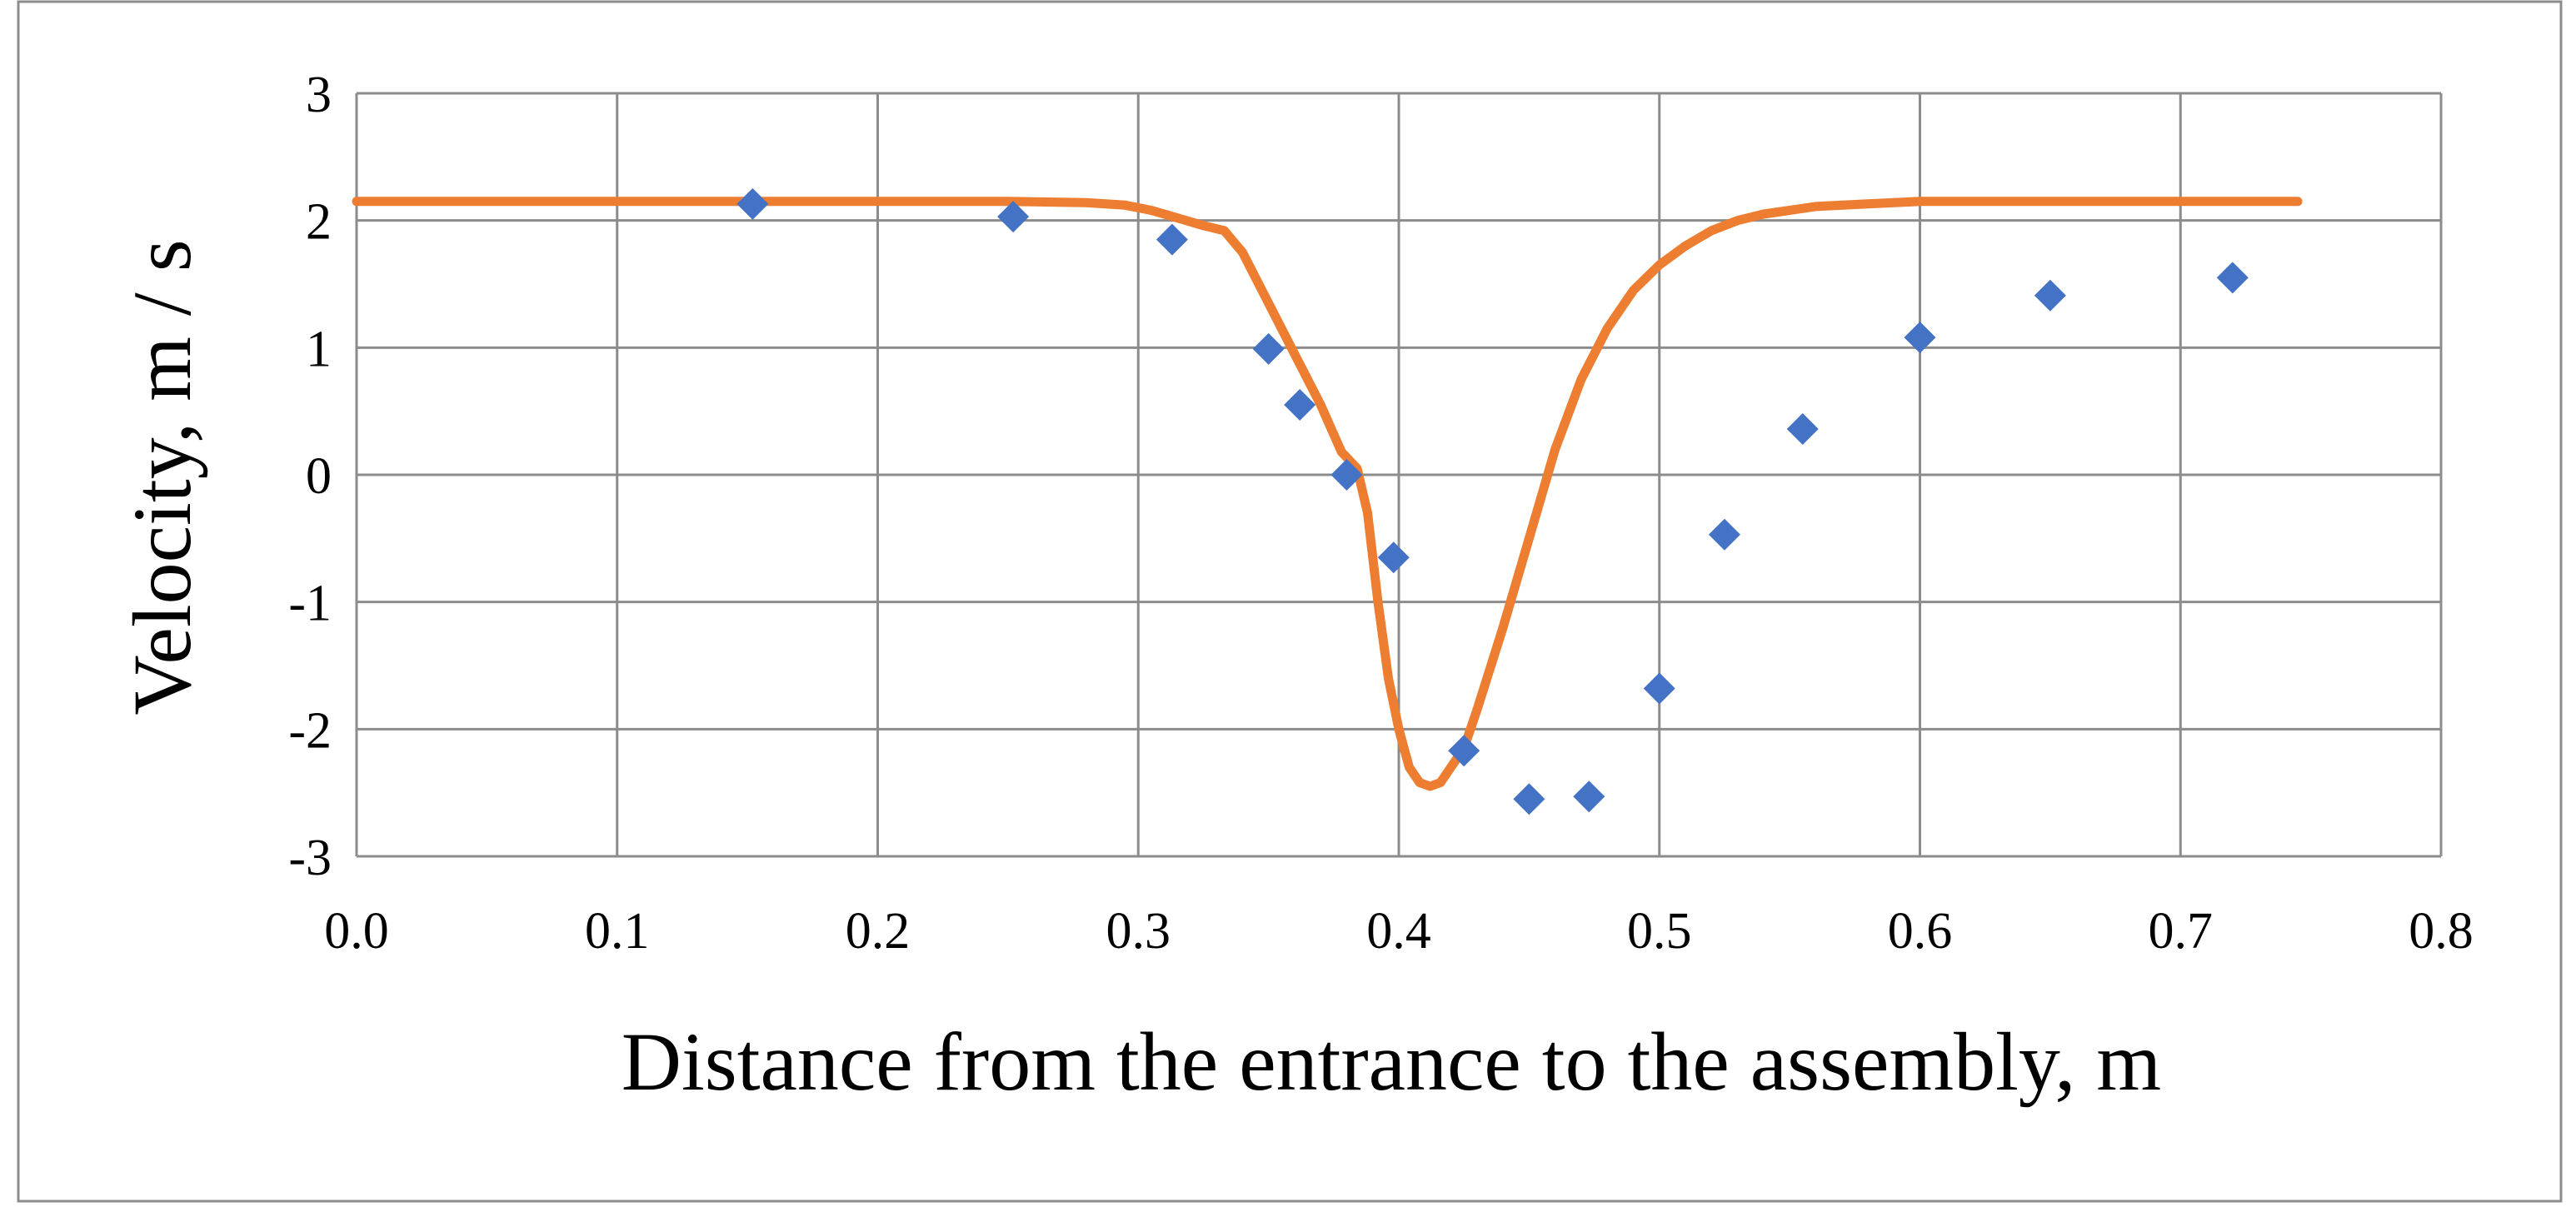  What do you see at coordinates (2441, 932) in the screenshot?
I see `x-tick-label: 0.8` at bounding box center [2441, 932].